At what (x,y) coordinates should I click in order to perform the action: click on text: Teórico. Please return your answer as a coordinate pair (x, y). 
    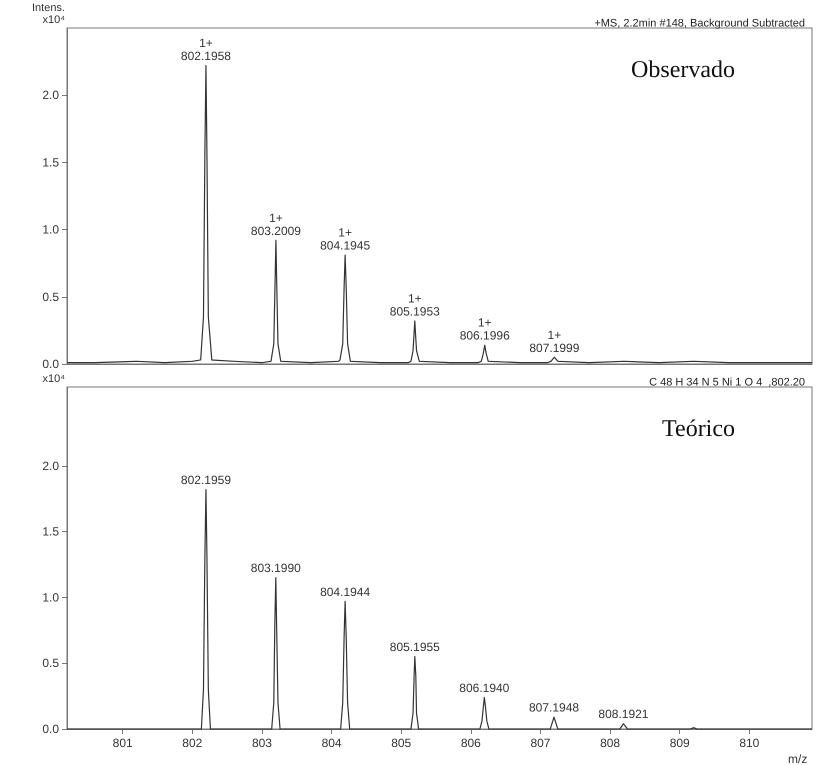
    Looking at the image, I should click on (699, 429).